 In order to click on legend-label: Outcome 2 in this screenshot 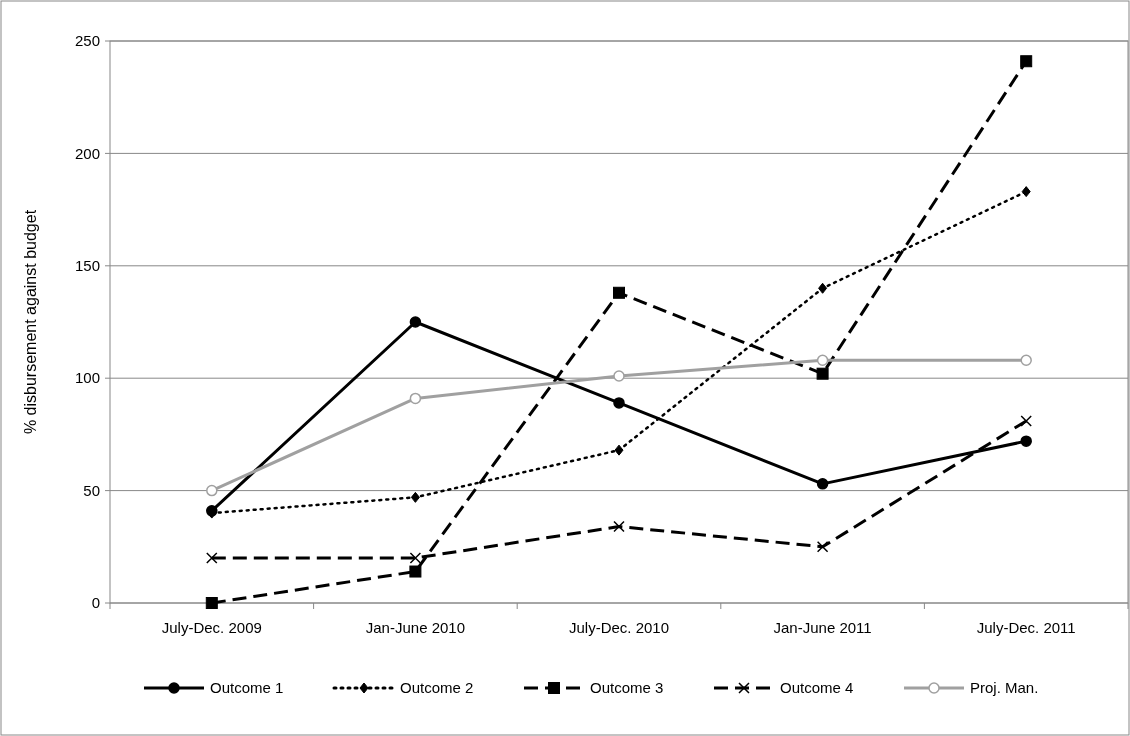, I will do `click(437, 688)`.